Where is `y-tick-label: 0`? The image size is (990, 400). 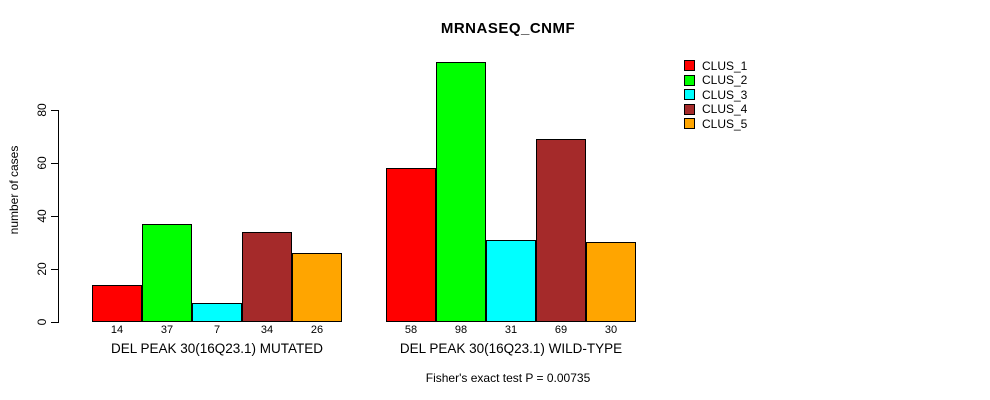 y-tick-label: 0 is located at coordinates (42, 322).